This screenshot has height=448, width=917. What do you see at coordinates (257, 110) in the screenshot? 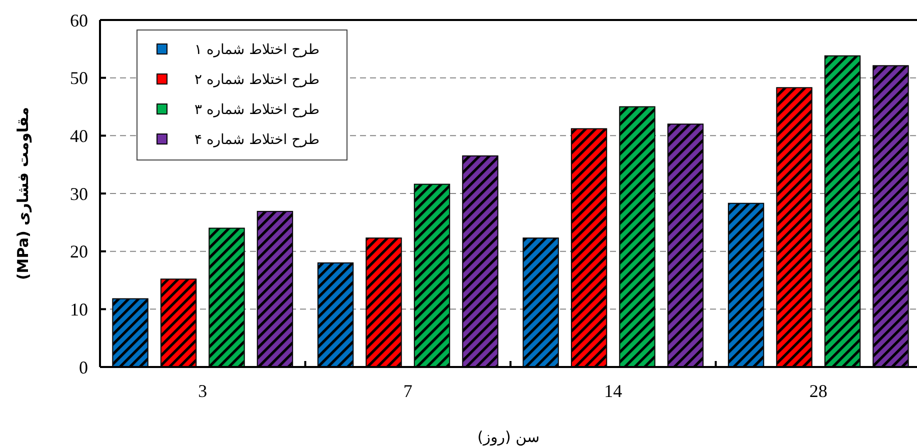
I see `legend-label: طرح اختلاط شماره ۳` at bounding box center [257, 110].